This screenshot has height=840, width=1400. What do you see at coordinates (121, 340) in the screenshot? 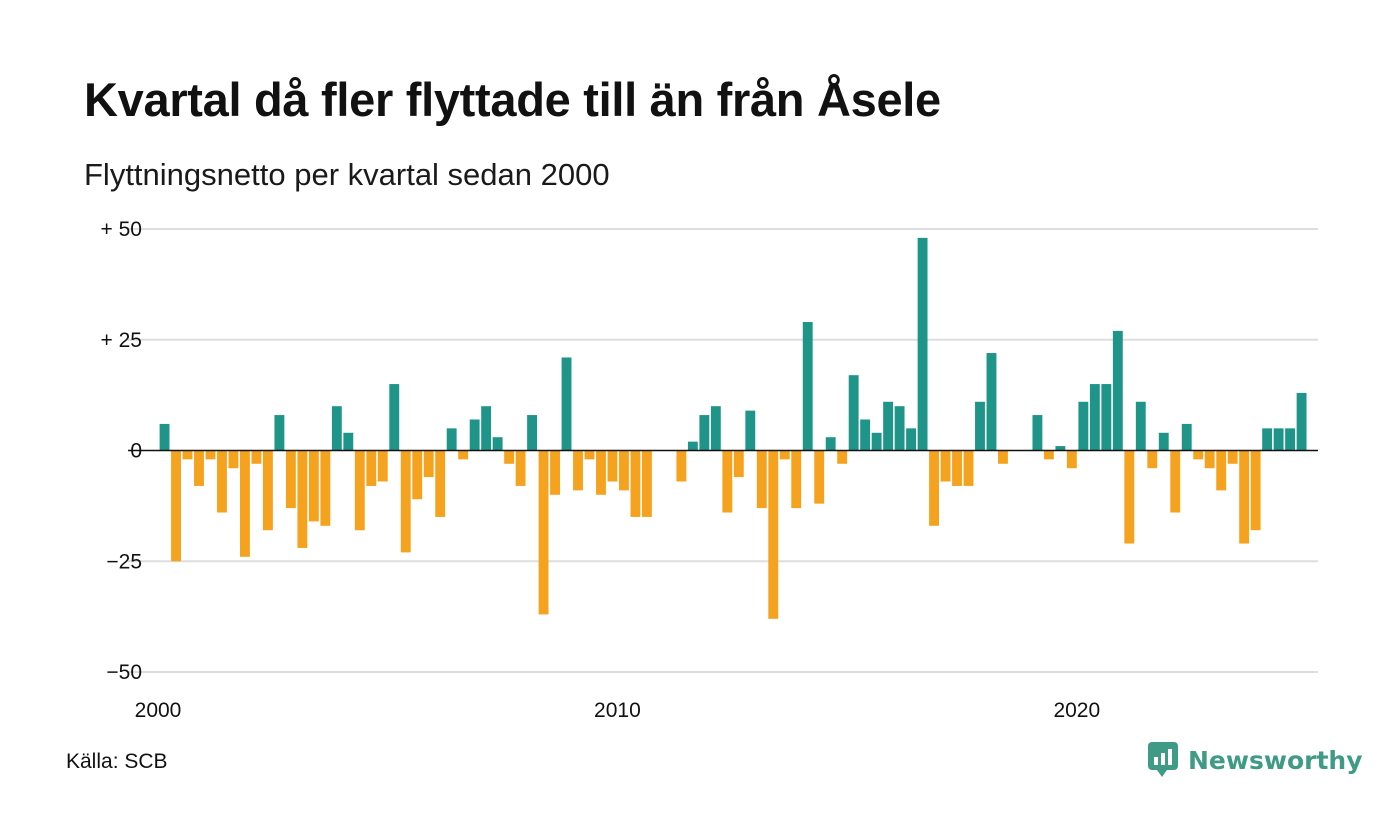
I see `y-tick-label: + 25` at bounding box center [121, 340].